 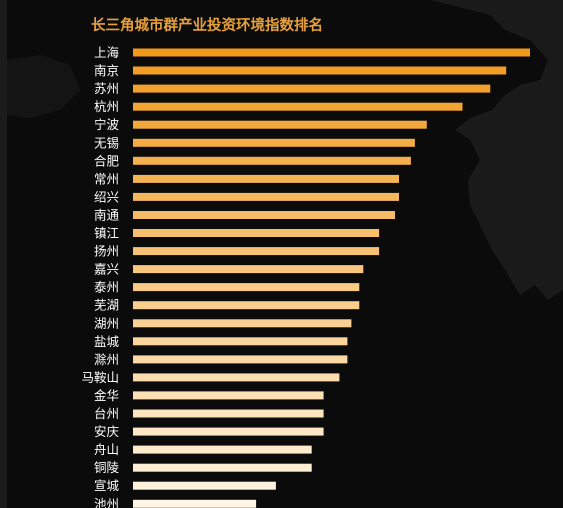 I want to click on category-label: 泰州, so click(x=106, y=287).